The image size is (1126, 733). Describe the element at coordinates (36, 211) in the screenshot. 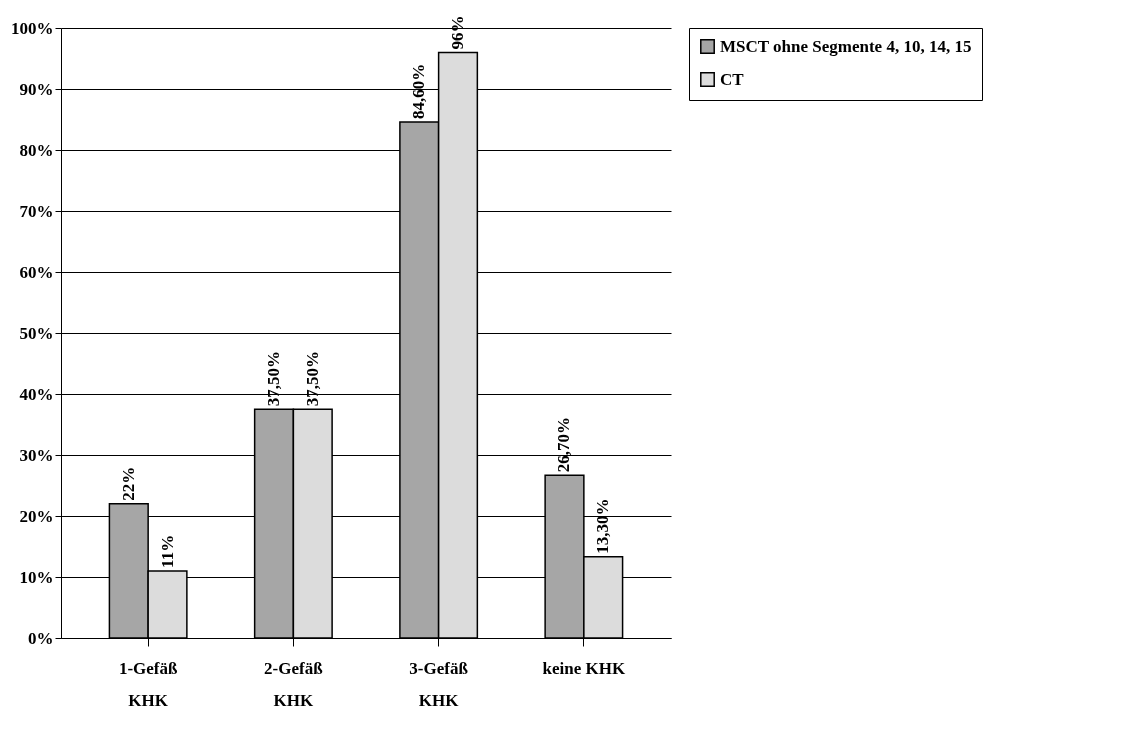

I see `y-tick-label: 70%` at that location.